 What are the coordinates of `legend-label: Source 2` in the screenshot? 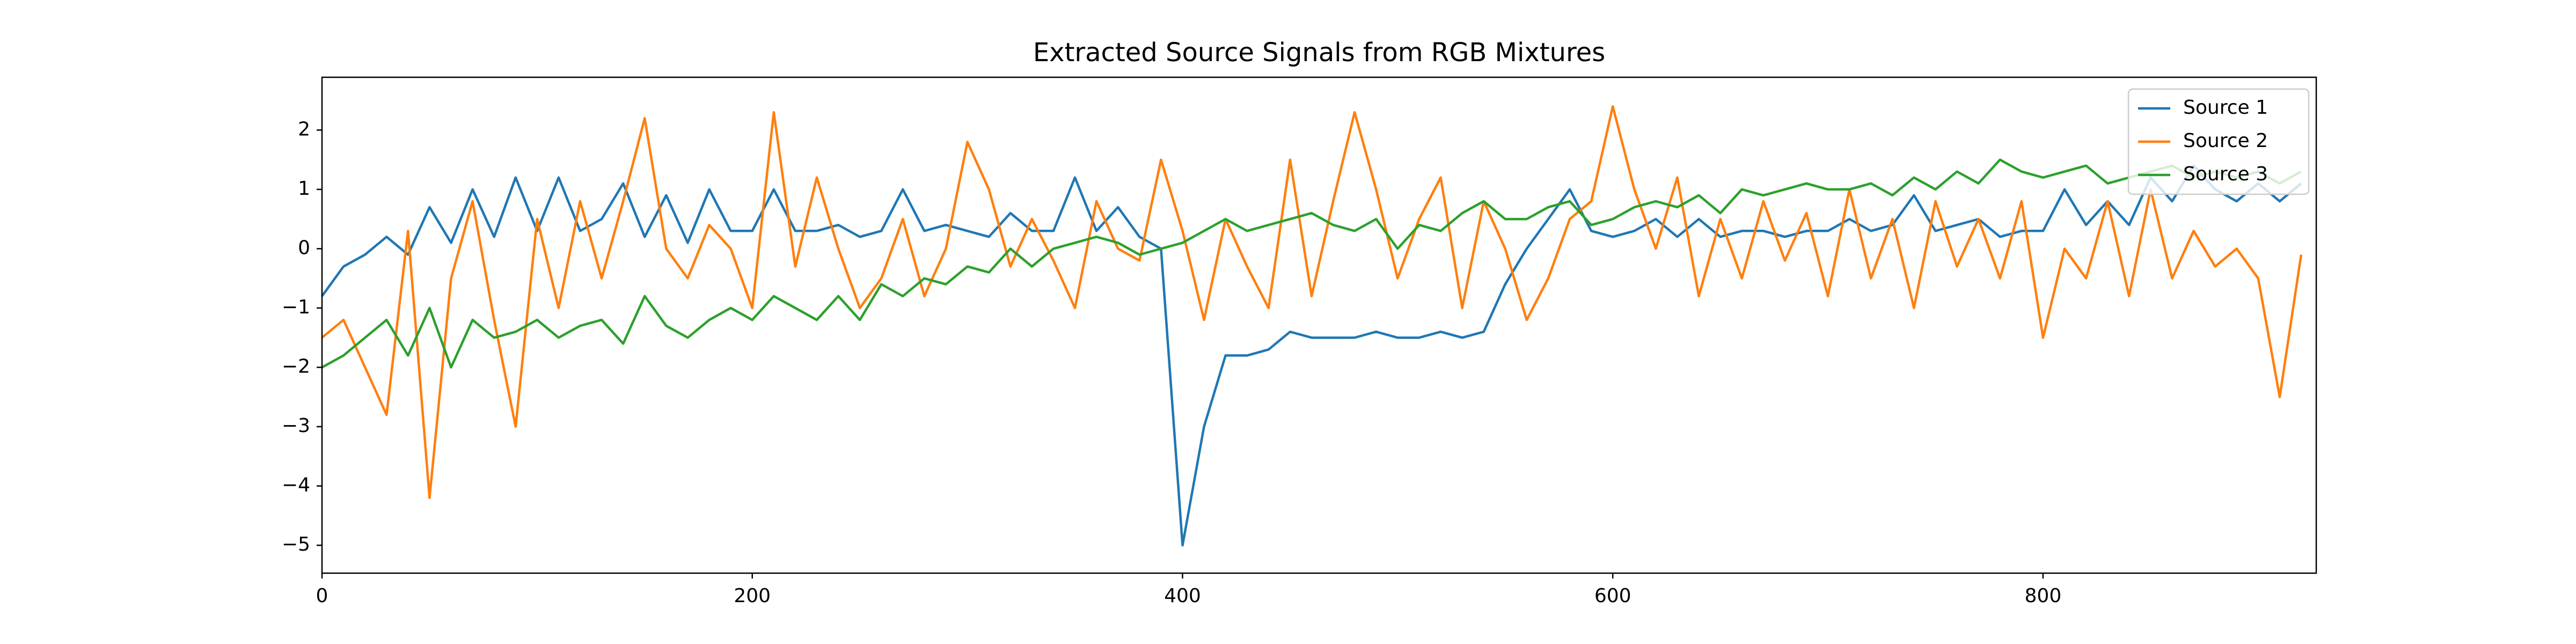 It's located at (2225, 141).